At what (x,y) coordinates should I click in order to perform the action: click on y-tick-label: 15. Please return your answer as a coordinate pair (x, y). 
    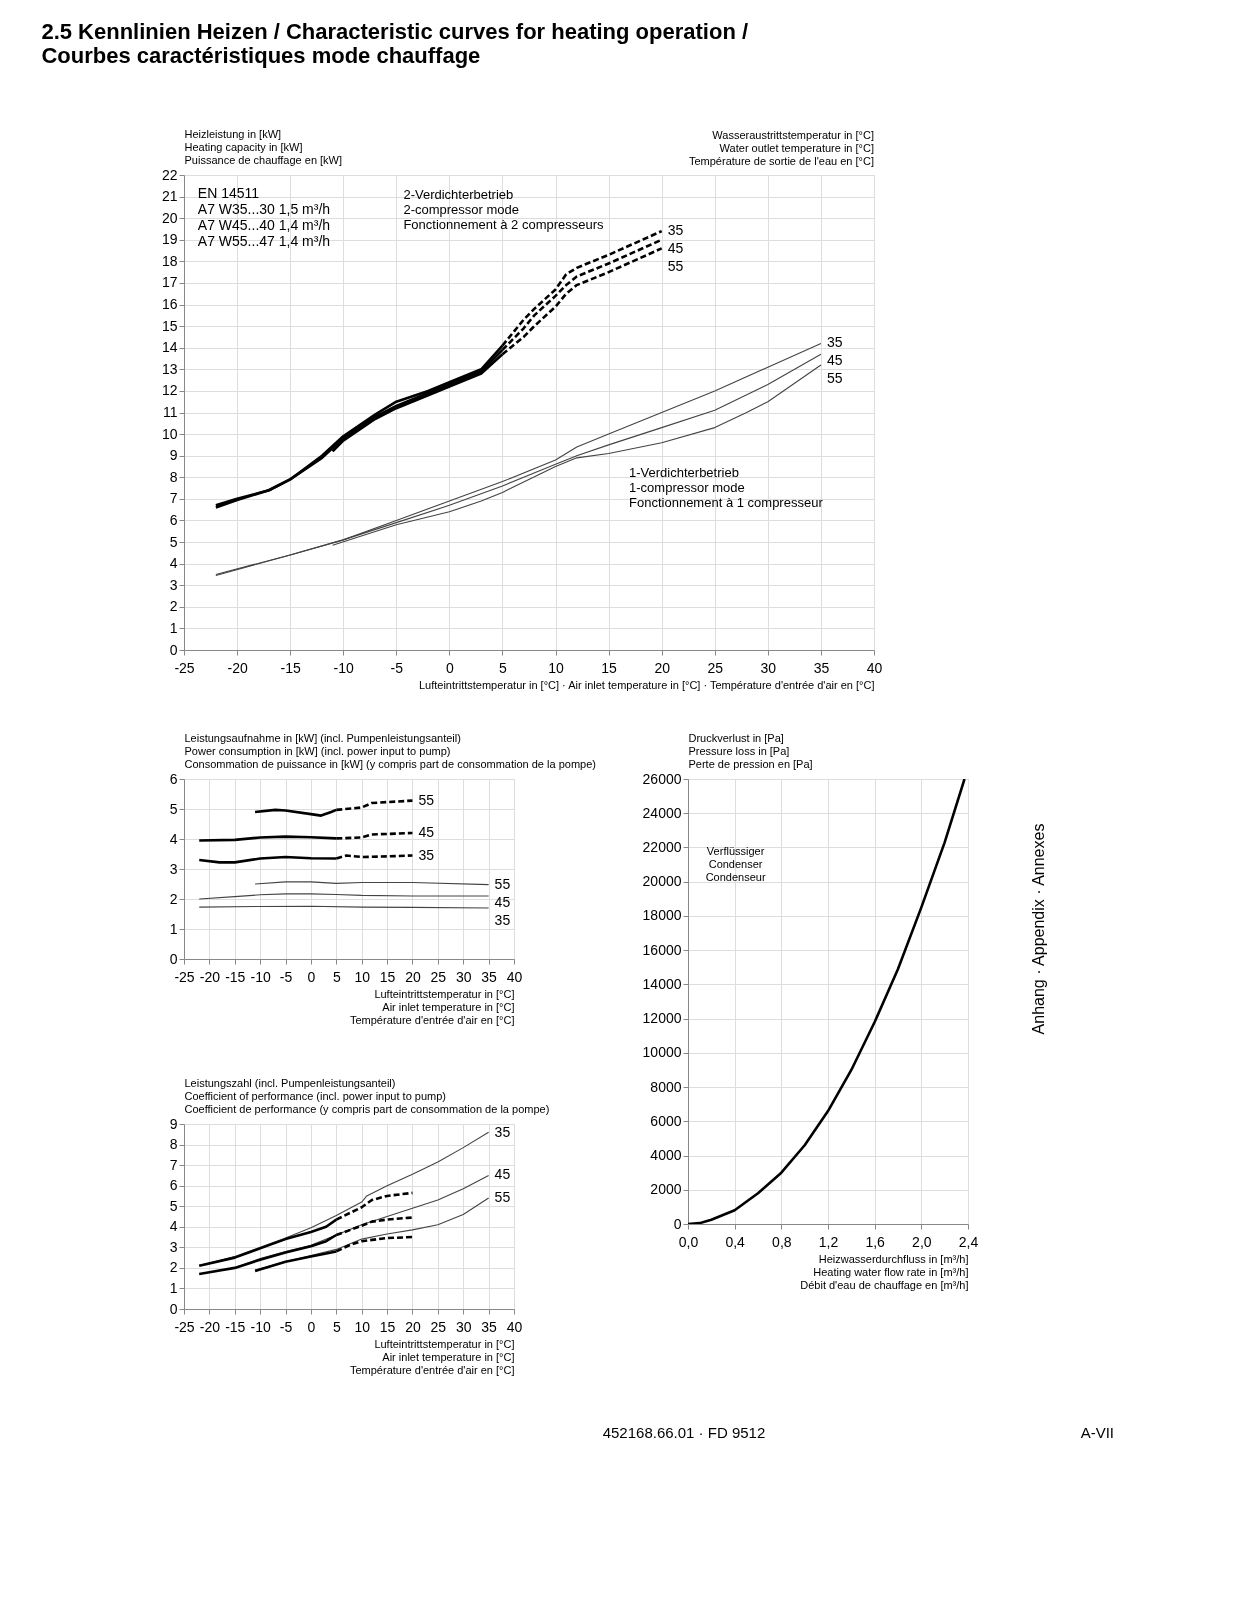
    Looking at the image, I should click on (169, 325).